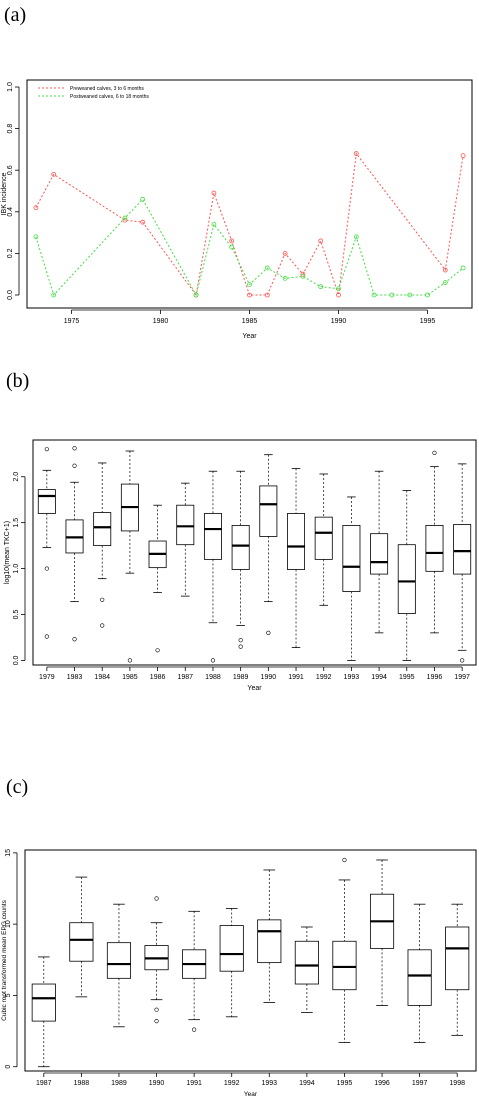 The image size is (479, 1098). I want to click on x-tick-label: 1994, so click(307, 1083).